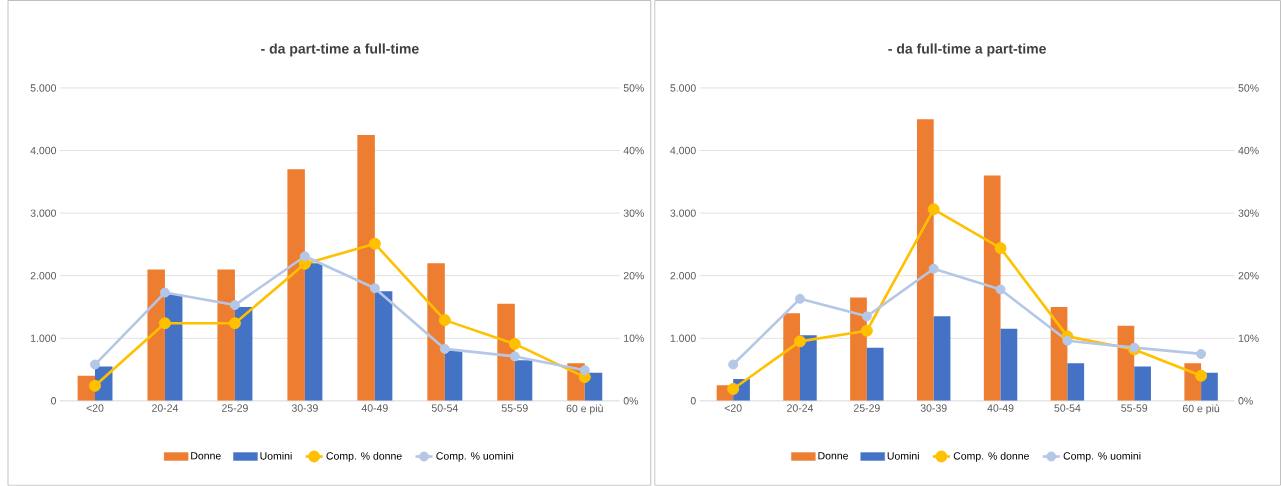 This screenshot has width=1281, height=486. Describe the element at coordinates (340, 50) in the screenshot. I see `chart-title: - da part-time a full-time` at that location.